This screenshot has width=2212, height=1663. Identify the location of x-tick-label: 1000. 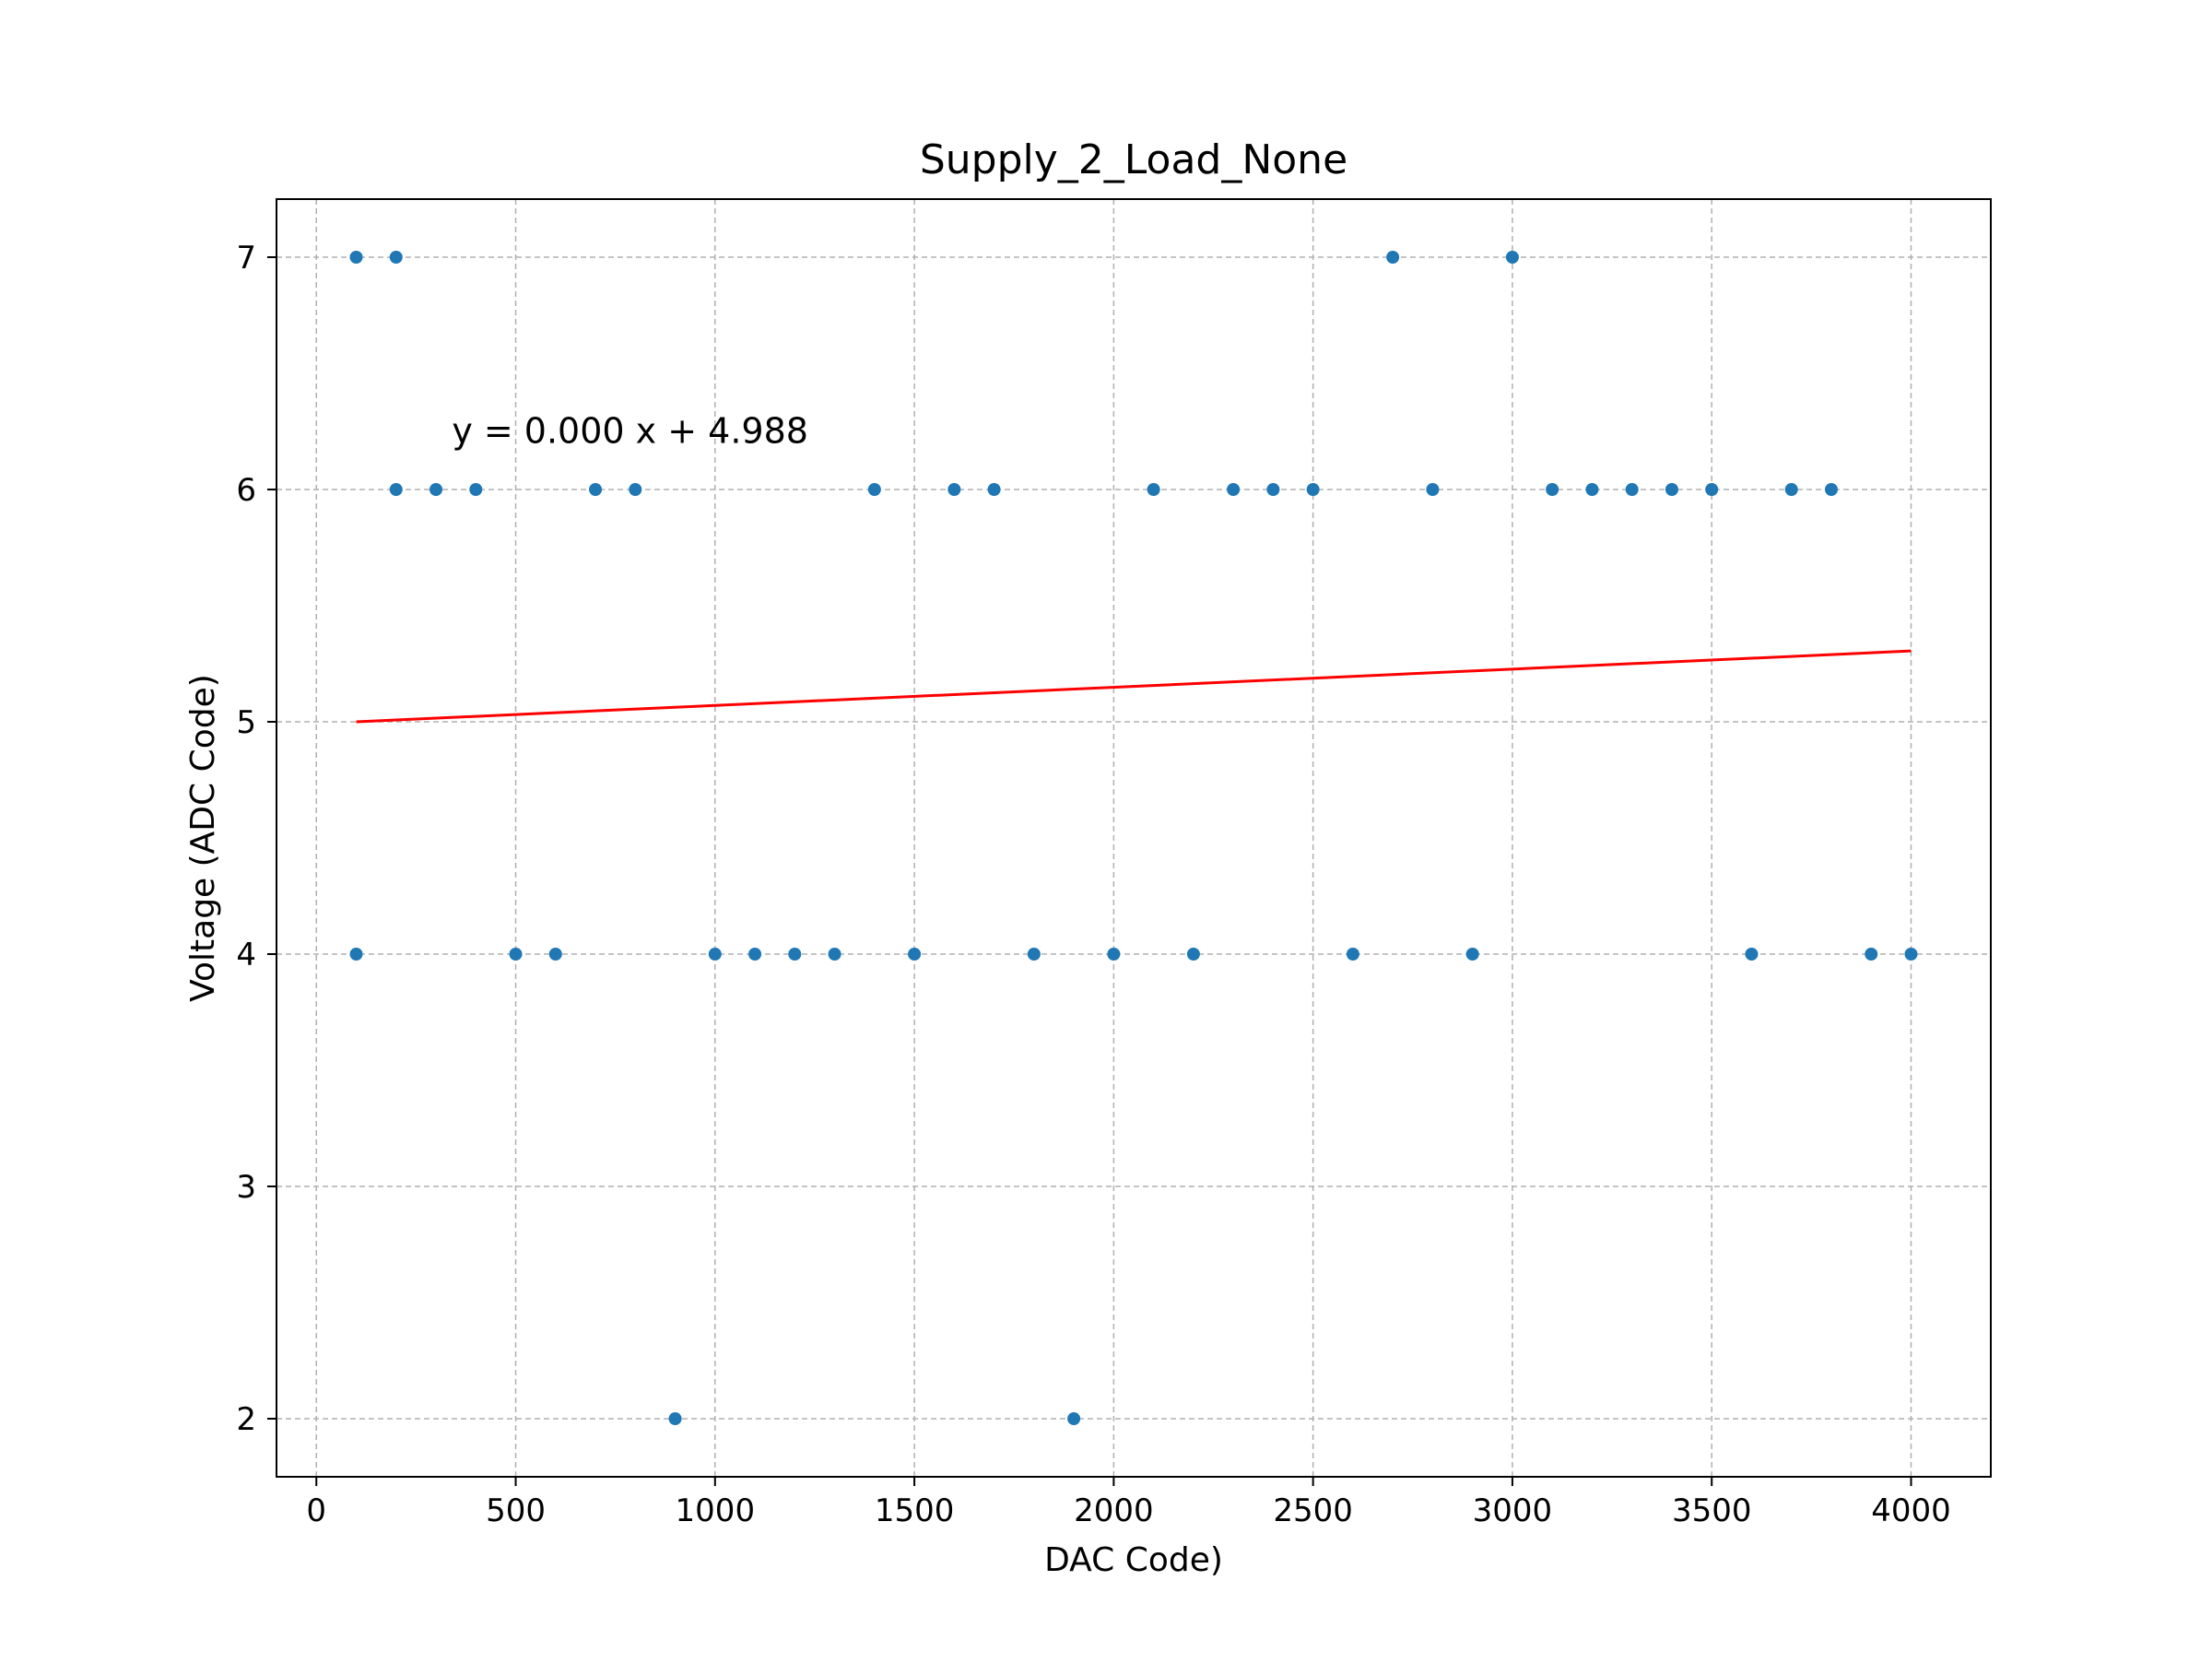
(716, 1510).